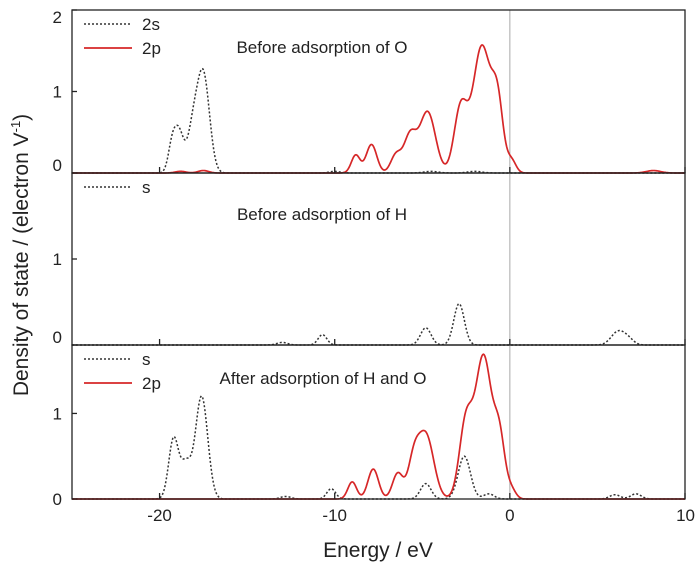 The width and height of the screenshot is (700, 574). I want to click on y-axis-title-superscript: -1, so click(15, 127).